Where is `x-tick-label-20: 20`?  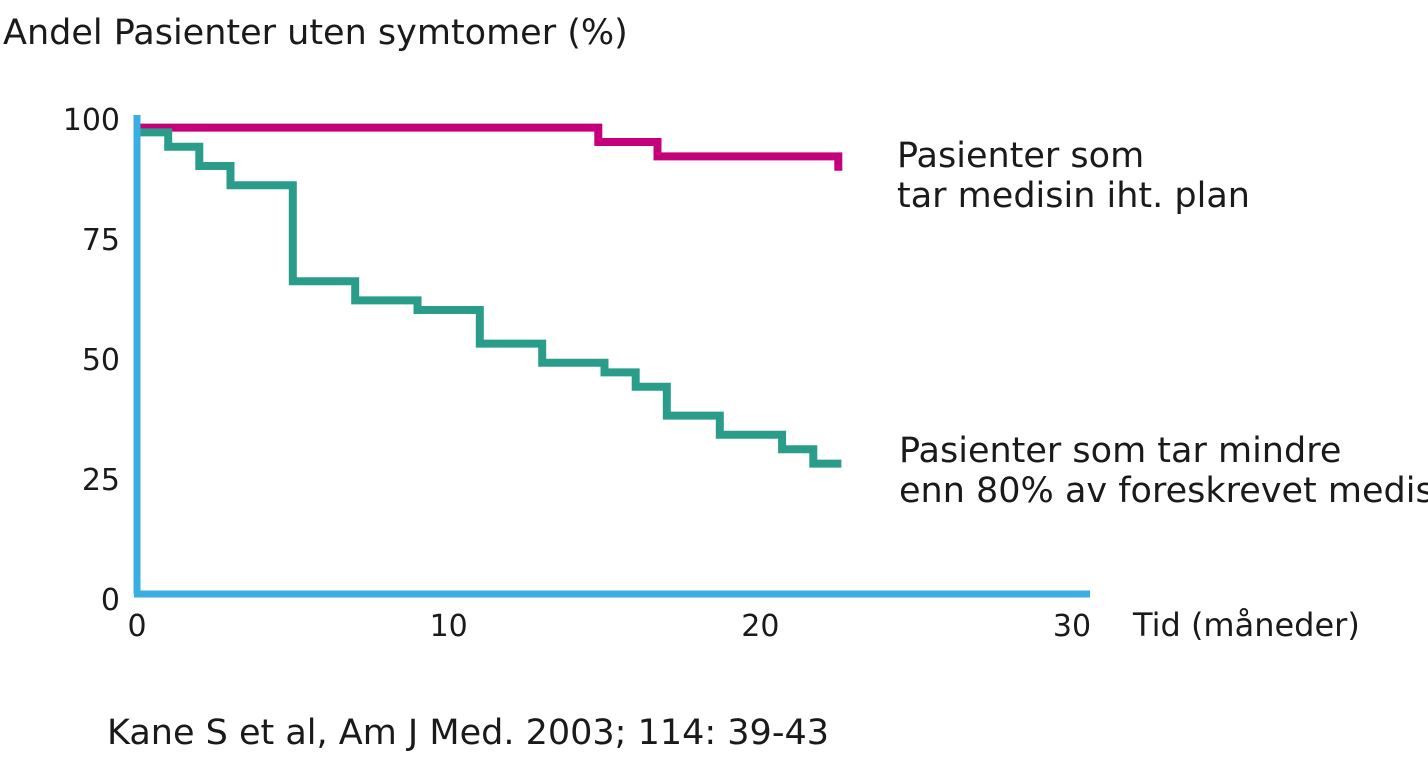
x-tick-label-20: 20 is located at coordinates (760, 626).